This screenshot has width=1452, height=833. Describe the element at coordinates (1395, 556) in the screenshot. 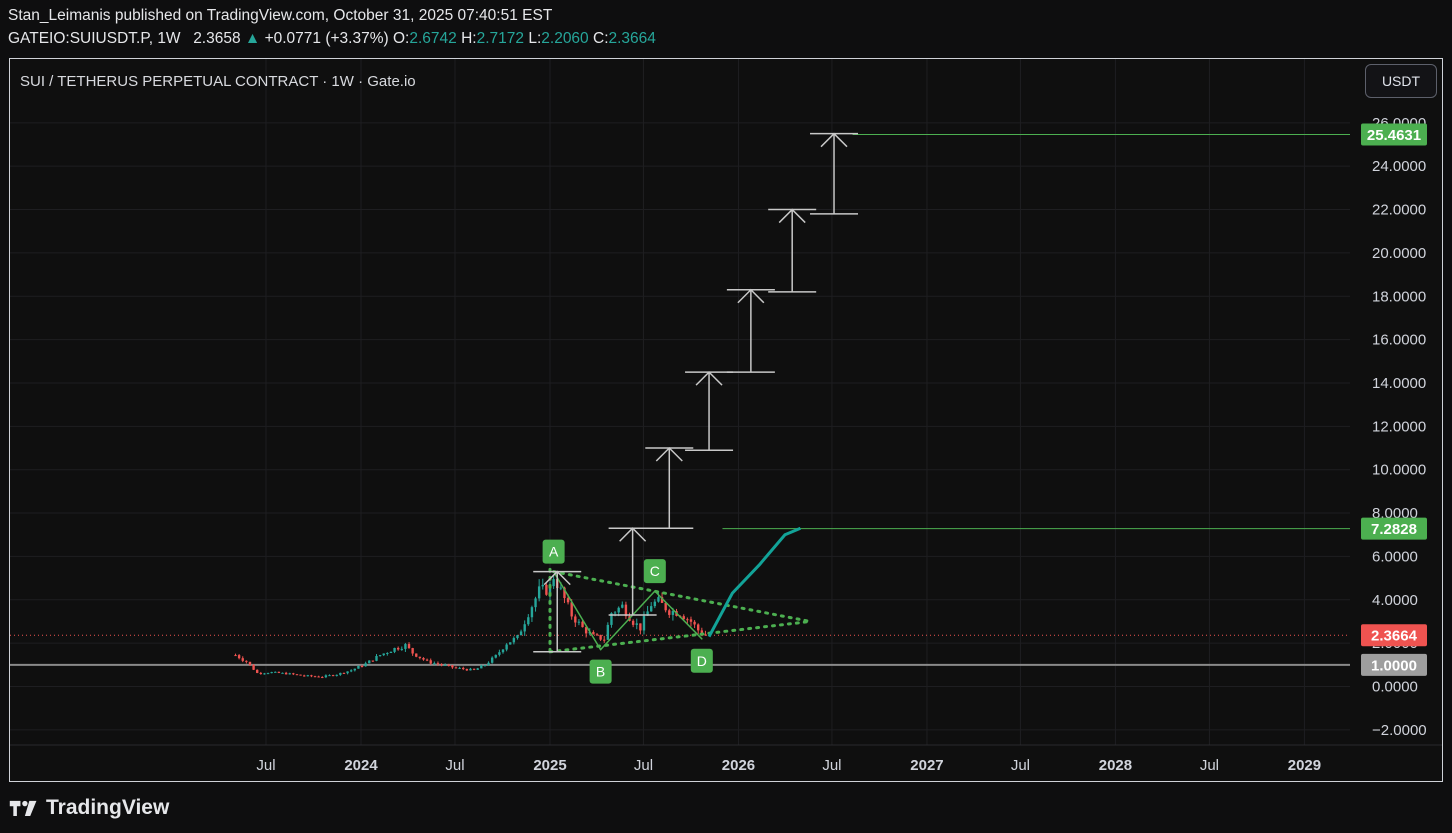

I see `y-tick-label: 6.0000` at that location.